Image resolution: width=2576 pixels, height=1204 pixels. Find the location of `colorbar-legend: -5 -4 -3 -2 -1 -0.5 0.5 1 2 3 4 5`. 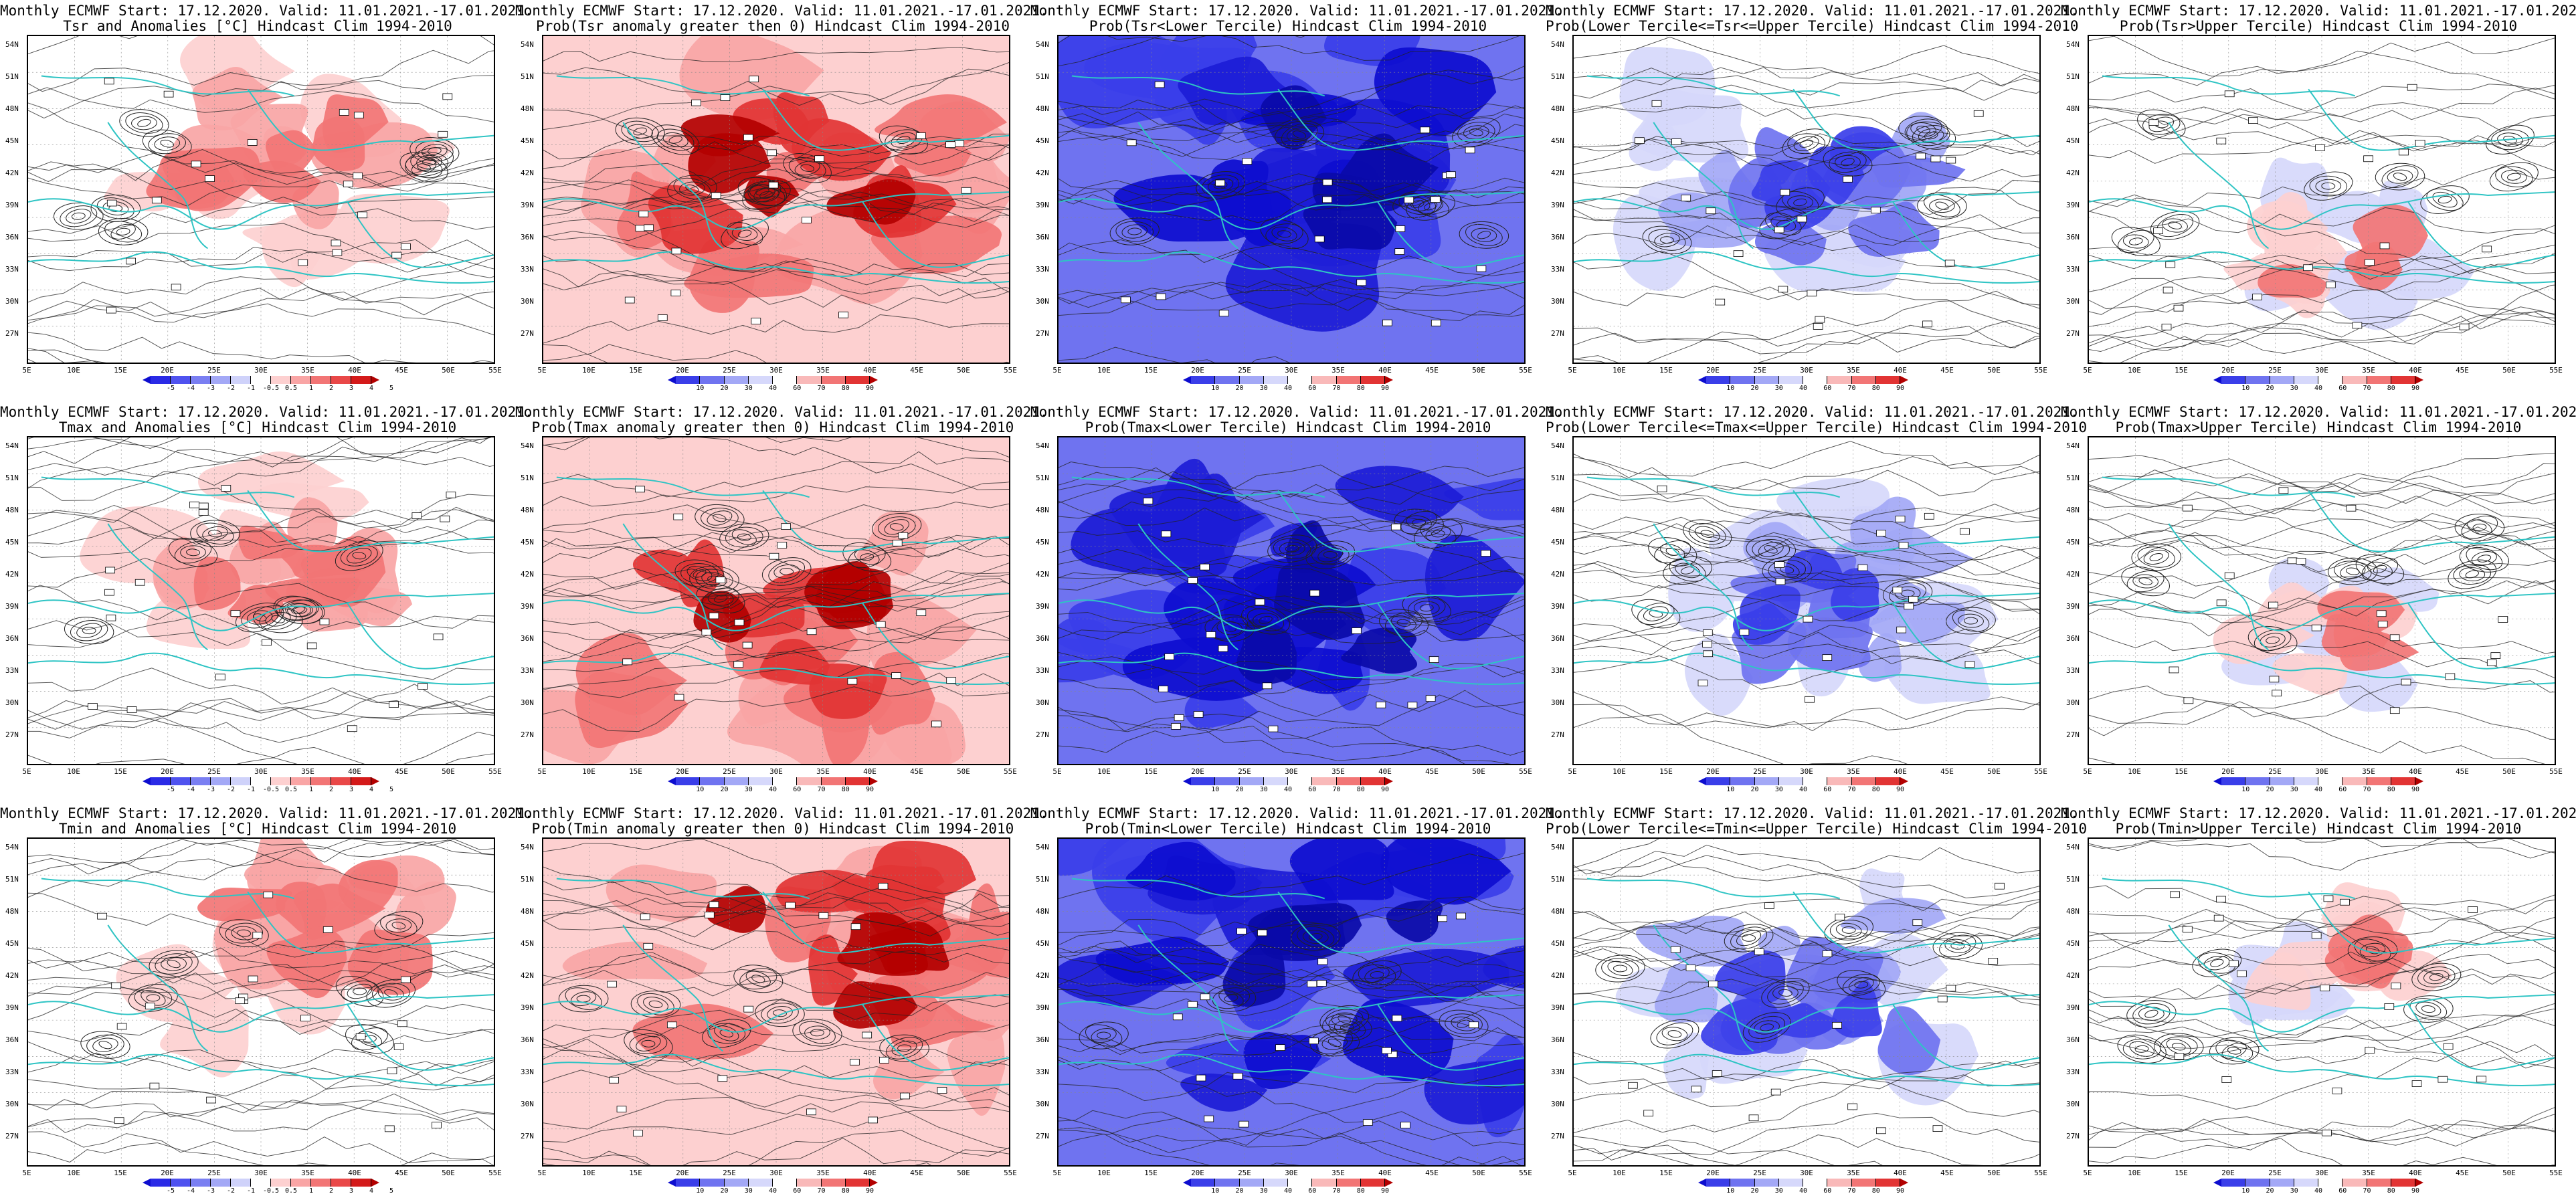

colorbar-legend: -5 -4 -3 -2 -1 -0.5 0.5 1 2 3 4 5 is located at coordinates (268, 384).